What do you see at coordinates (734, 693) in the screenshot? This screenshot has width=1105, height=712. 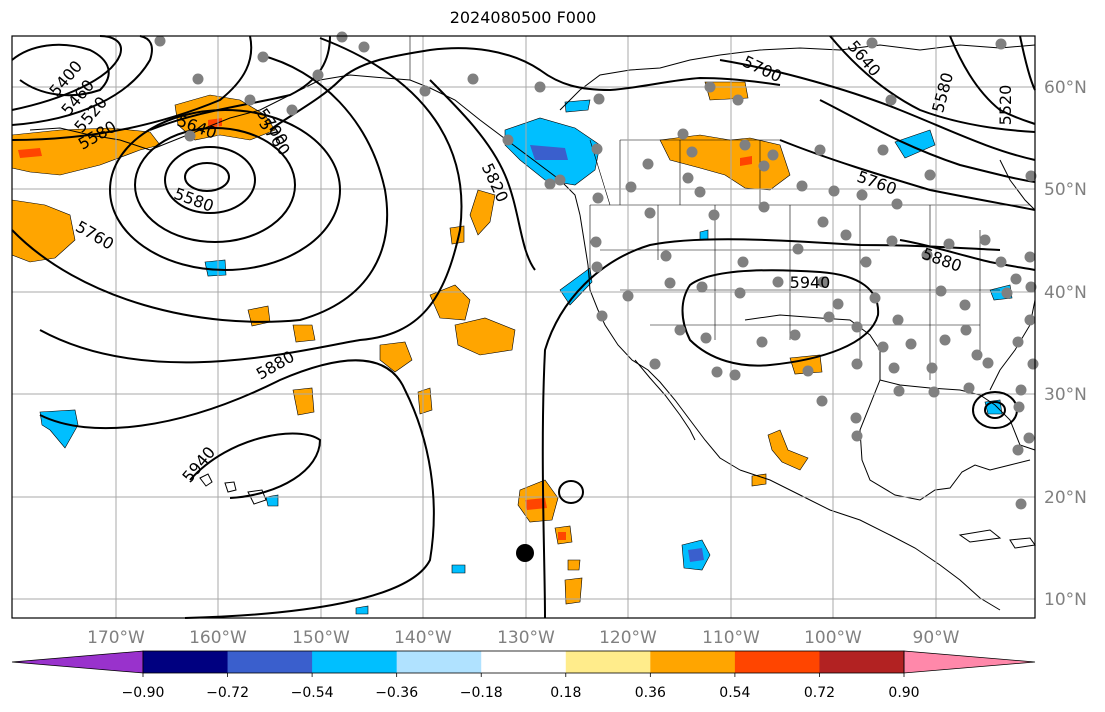 I see `colorbar-tick-label: 0.54` at bounding box center [734, 693].